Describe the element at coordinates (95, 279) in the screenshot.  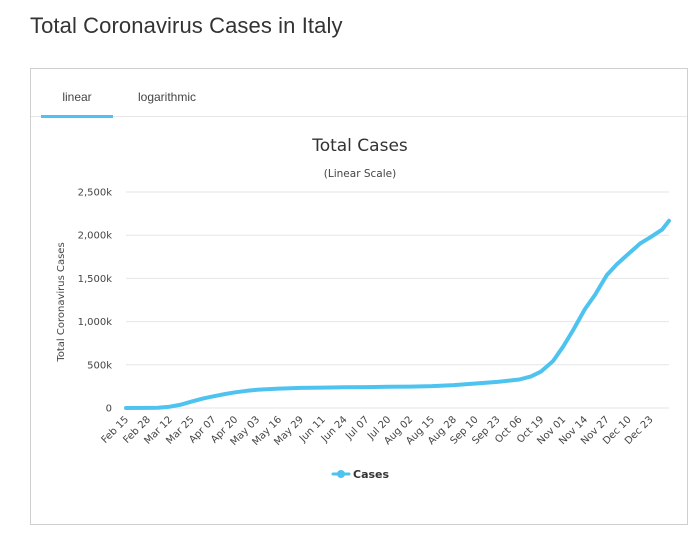
I see `y-tick-label: 1,500k` at that location.